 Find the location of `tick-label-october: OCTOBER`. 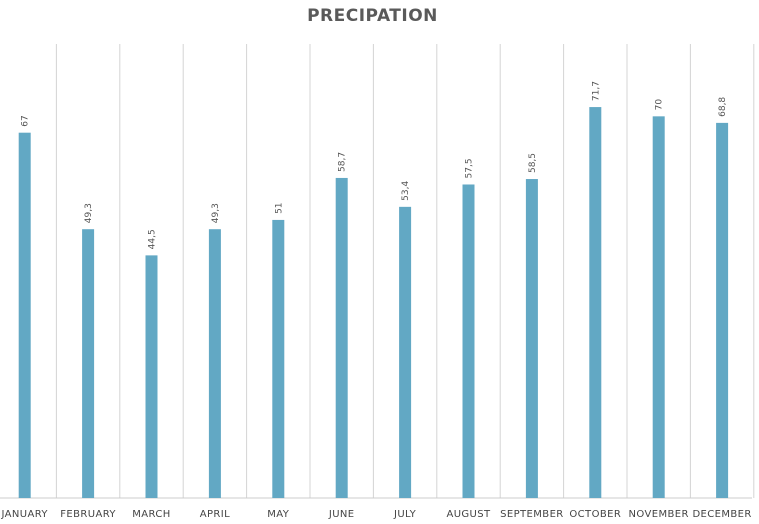

tick-label-october: OCTOBER is located at coordinates (595, 514).